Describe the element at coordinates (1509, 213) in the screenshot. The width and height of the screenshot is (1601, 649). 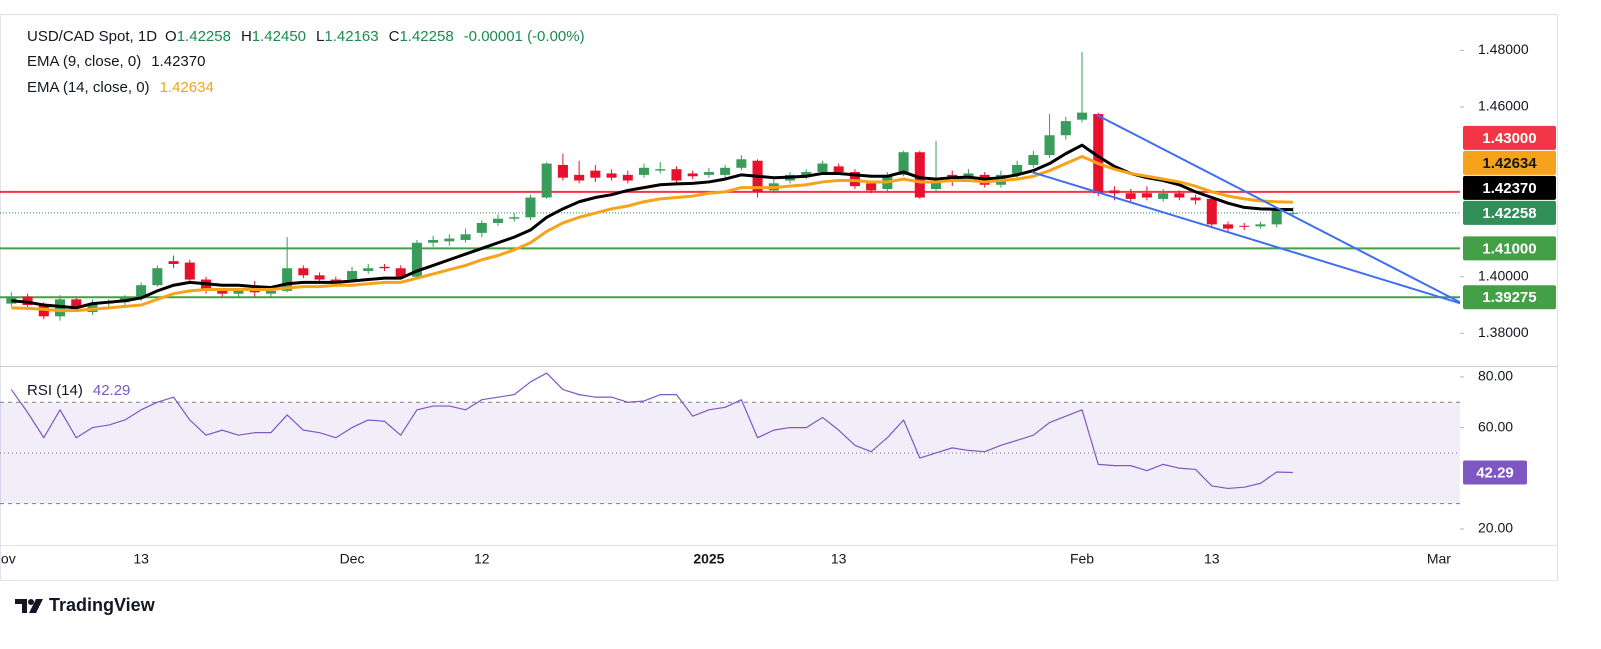
I see `price-badge-label: 1.42258` at that location.